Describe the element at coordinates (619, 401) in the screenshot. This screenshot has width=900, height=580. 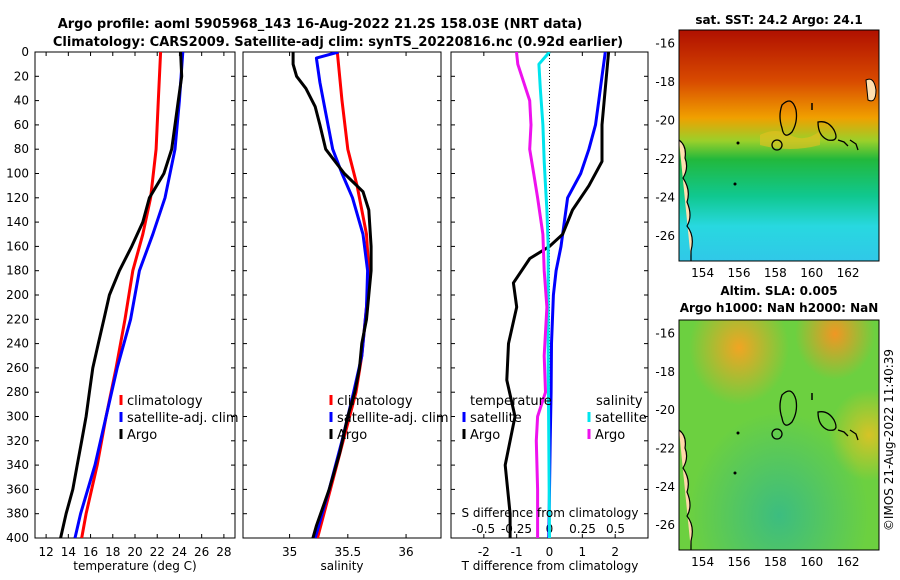
I see `legend-title-salinity: salinity` at that location.